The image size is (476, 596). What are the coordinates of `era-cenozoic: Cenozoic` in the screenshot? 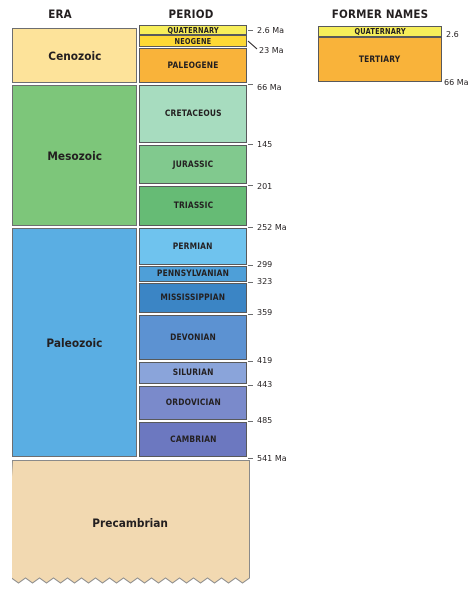 It's located at (74, 55).